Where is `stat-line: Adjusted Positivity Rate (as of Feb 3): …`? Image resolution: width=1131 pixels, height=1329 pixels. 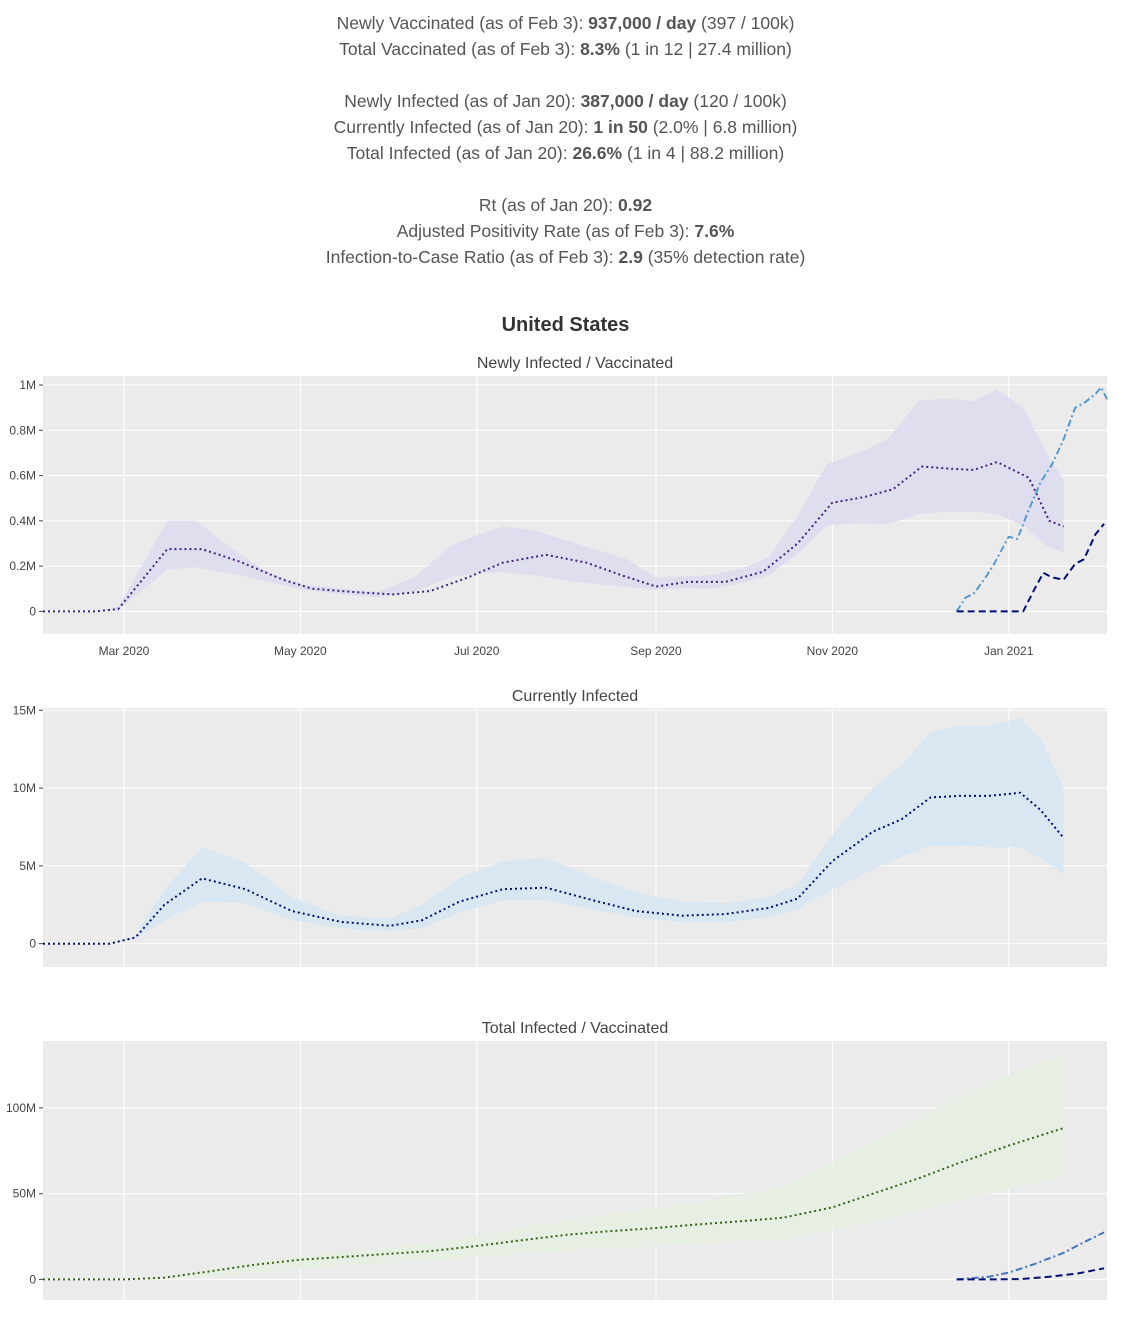 stat-line: Adjusted Positivity Rate (as of Feb 3): … is located at coordinates (565, 231).